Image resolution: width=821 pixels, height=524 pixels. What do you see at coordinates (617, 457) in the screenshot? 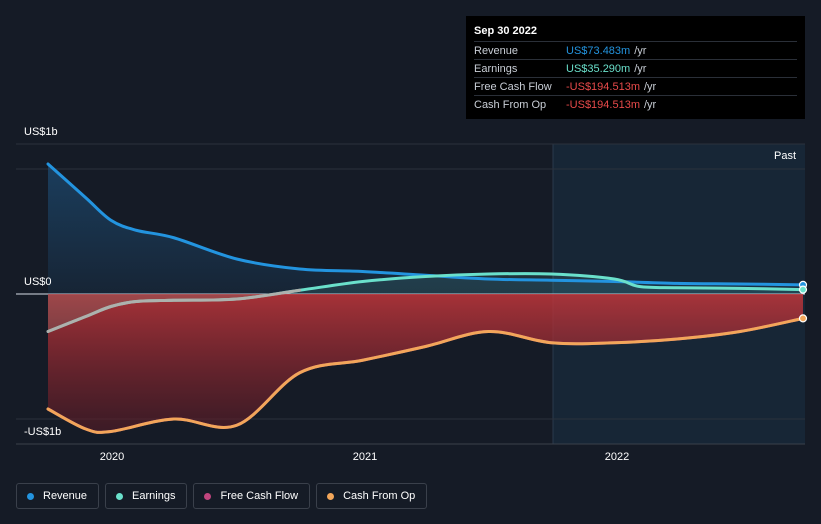
I see `x-tick-label-2022: 2022` at bounding box center [617, 457].